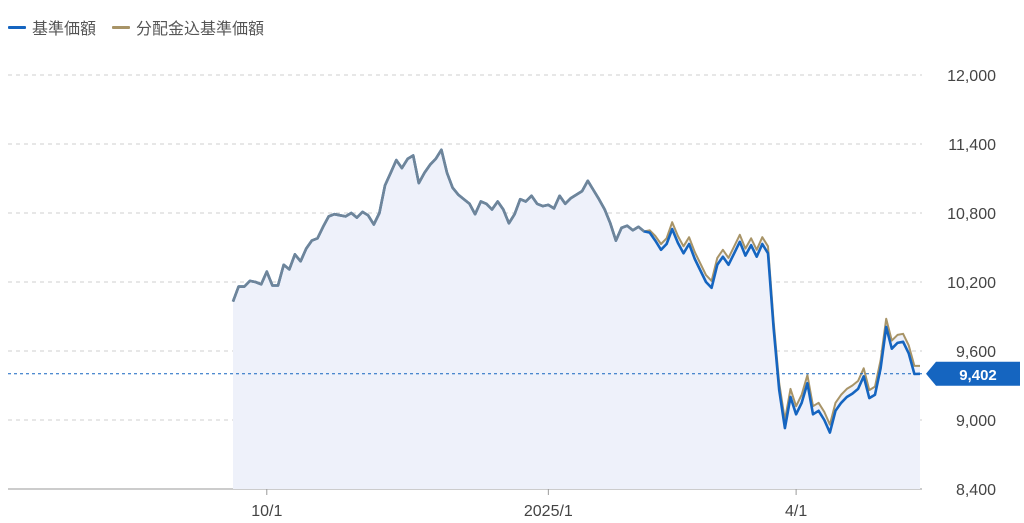 The image size is (1024, 523). I want to click on legend-swatch-nav, so click(17, 27).